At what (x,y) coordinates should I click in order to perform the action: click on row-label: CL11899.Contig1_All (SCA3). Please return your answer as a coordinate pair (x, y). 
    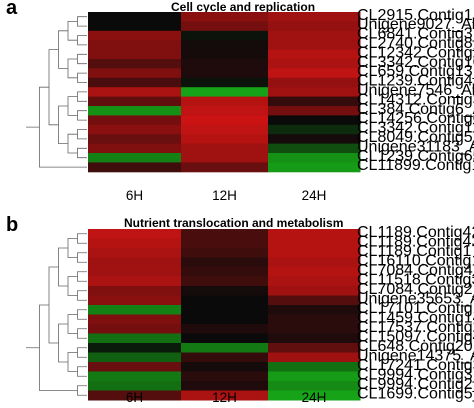
    Looking at the image, I should click on (415, 165).